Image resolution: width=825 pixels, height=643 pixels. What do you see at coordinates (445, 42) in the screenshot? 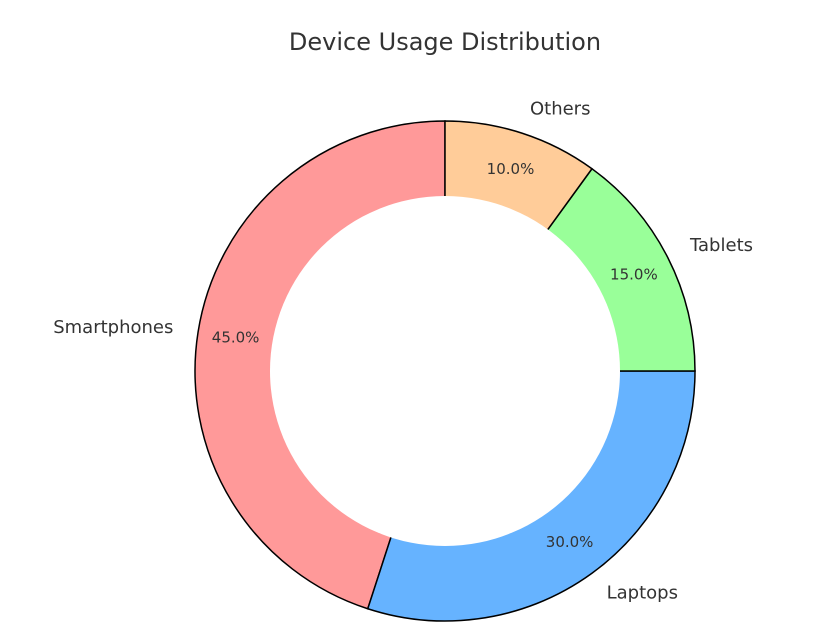
I see `chart-title: Device Usage Distribution` at bounding box center [445, 42].